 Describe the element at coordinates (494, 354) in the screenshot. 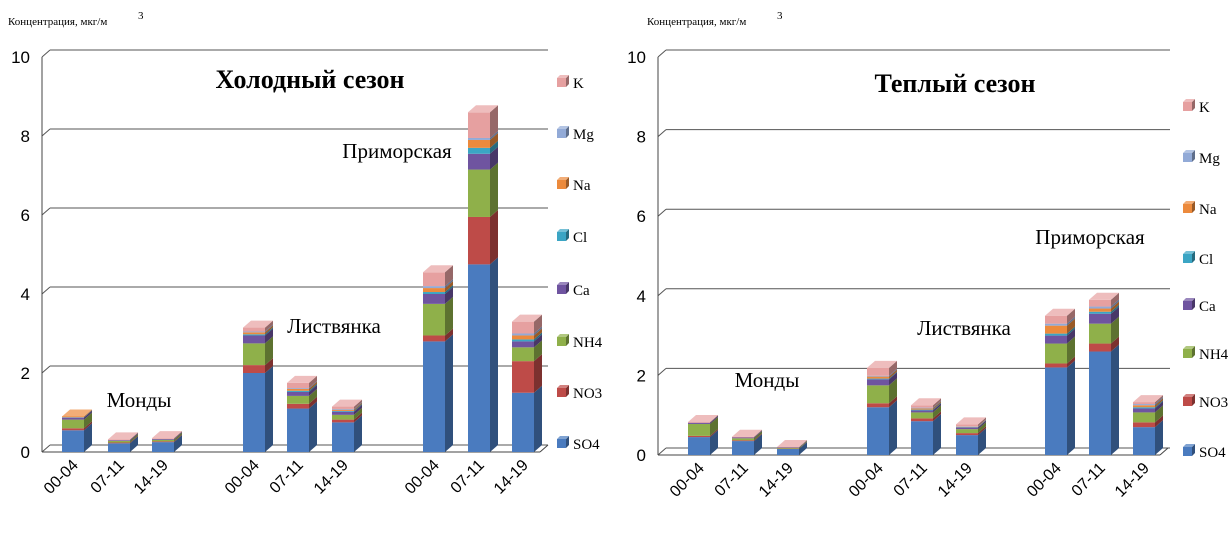

I see `cold-bar-side-7-SO4` at that location.